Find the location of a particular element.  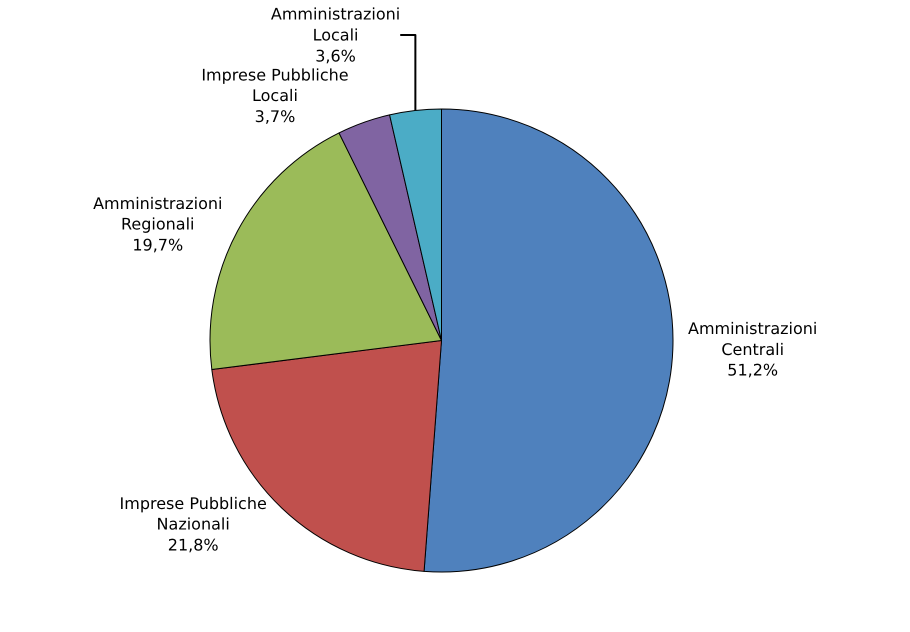

data-label: 3,6% is located at coordinates (335, 56).